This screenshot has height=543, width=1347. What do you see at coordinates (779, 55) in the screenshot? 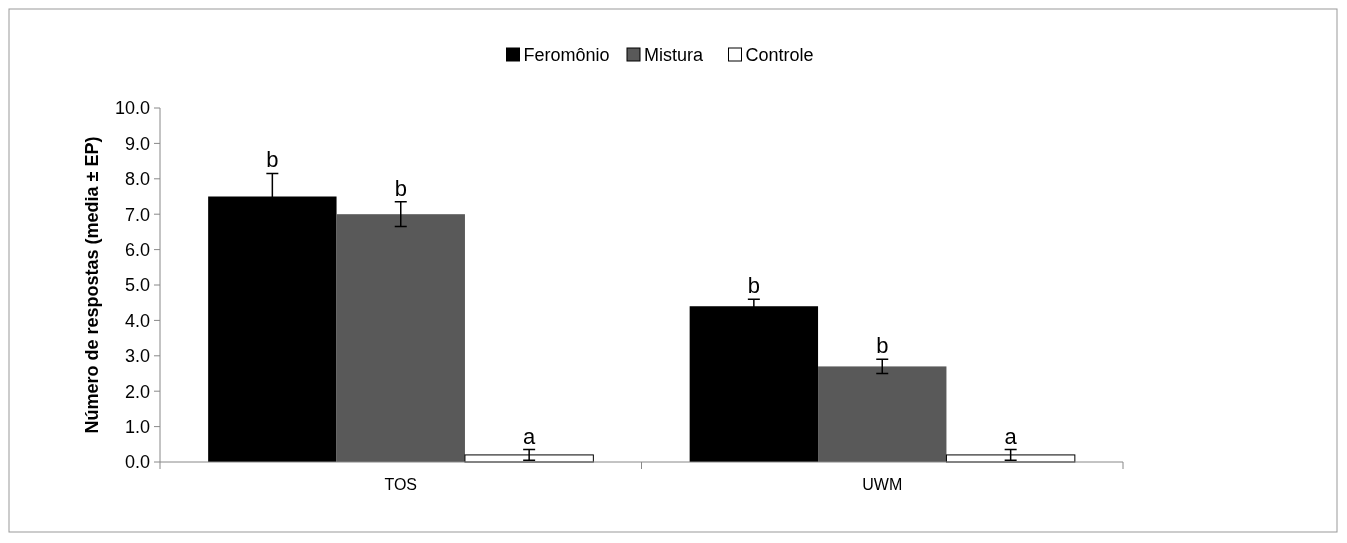
I see `legend-label: Controle` at bounding box center [779, 55].